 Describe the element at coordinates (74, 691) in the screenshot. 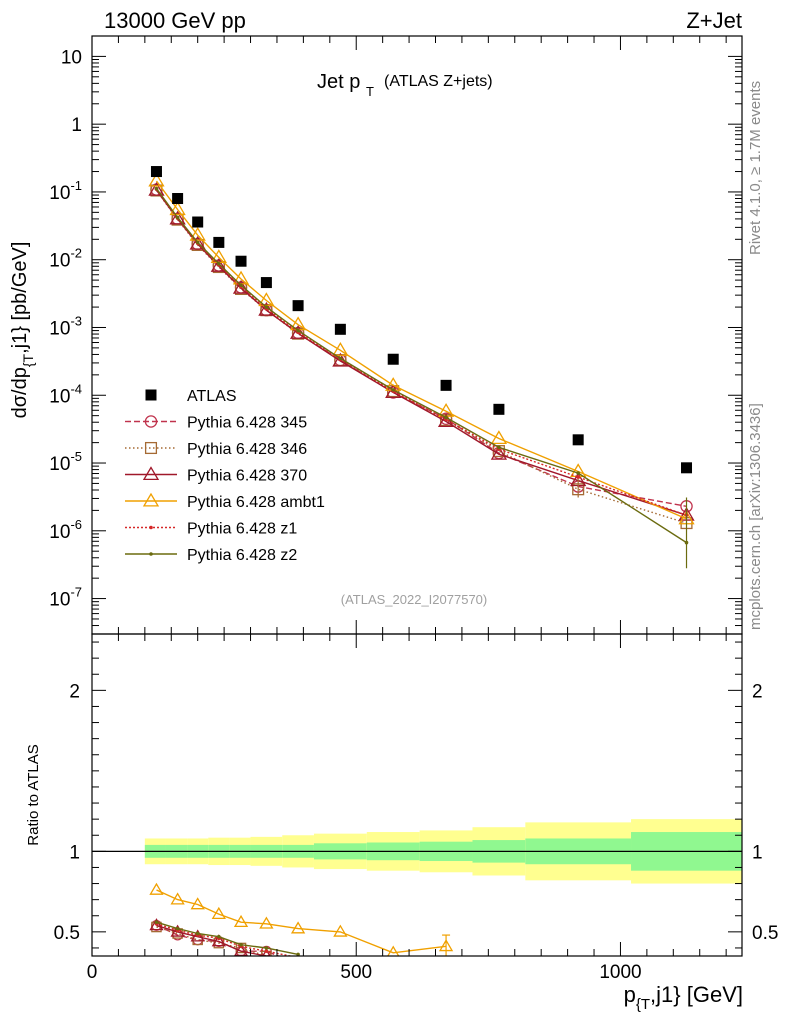

I see `ratio-y-tick-label: 2` at that location.